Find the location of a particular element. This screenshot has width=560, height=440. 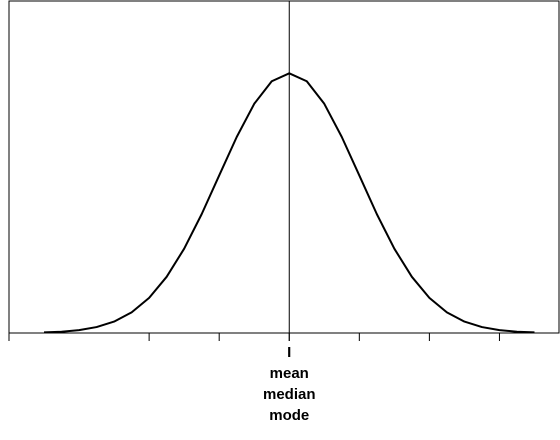

annotation: median is located at coordinates (289, 394).